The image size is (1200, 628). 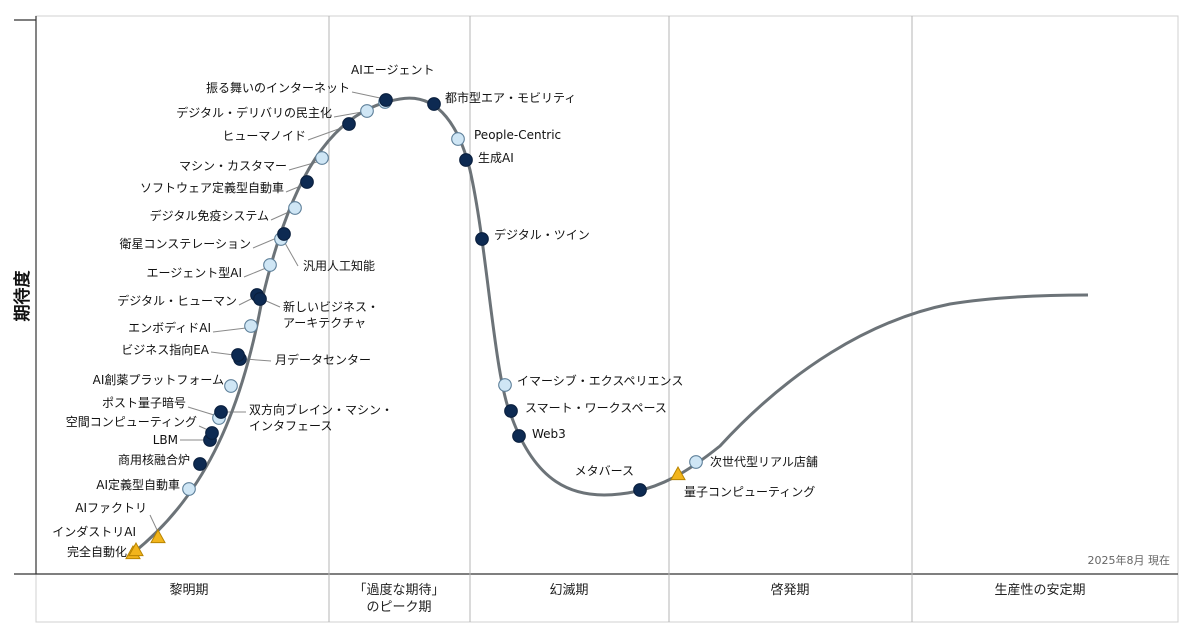 What do you see at coordinates (1039, 590) in the screenshot?
I see `phase-label: 生産性の安定期` at bounding box center [1039, 590].